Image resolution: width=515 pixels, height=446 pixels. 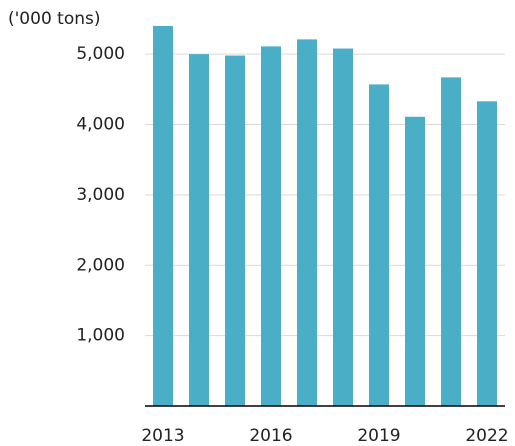 What do you see at coordinates (54, 19) in the screenshot?
I see `y-axis-label: ('000 tons)` at bounding box center [54, 19].